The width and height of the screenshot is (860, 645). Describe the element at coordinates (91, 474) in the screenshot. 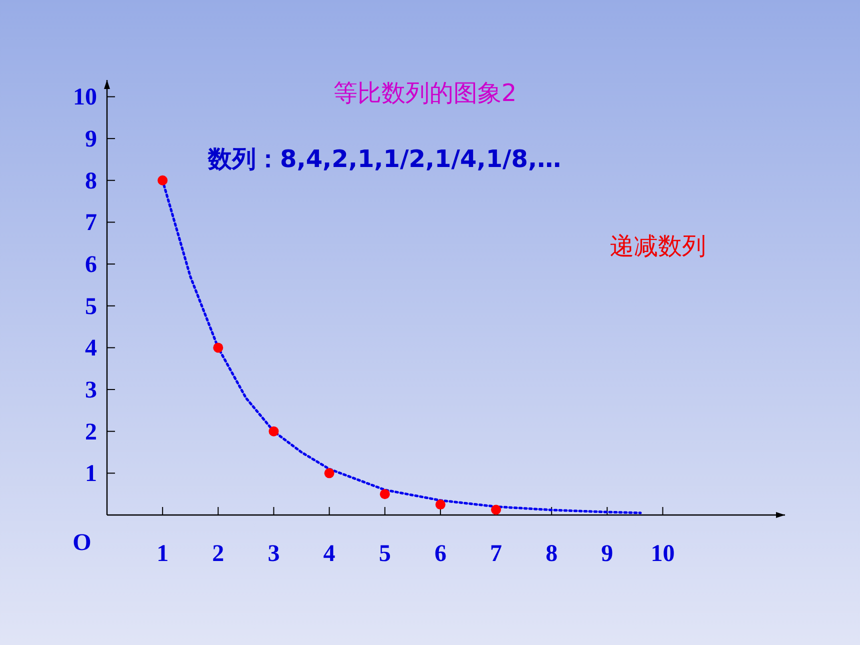

I see `y-tick-label: 1` at that location.